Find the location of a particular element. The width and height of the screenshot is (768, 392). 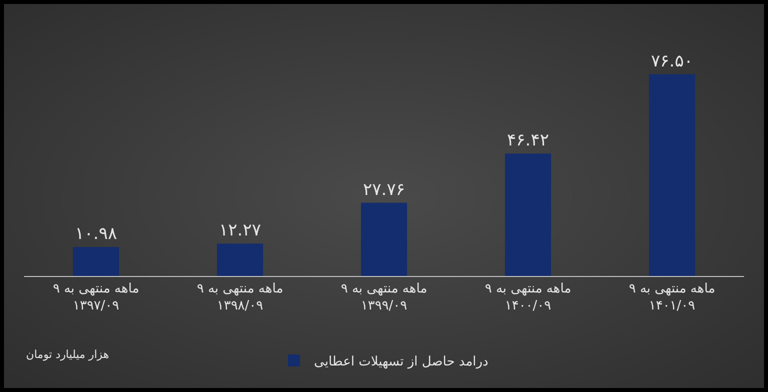

data-label: ۷۶.۵۰ is located at coordinates (672, 61).